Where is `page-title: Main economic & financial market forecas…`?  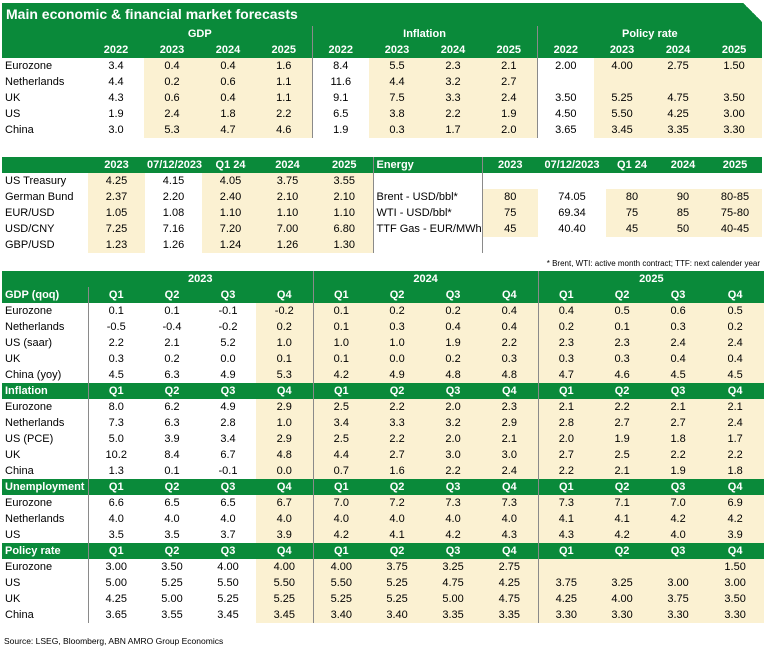
page-title: Main economic & financial market forecas… is located at coordinates (382, 14).